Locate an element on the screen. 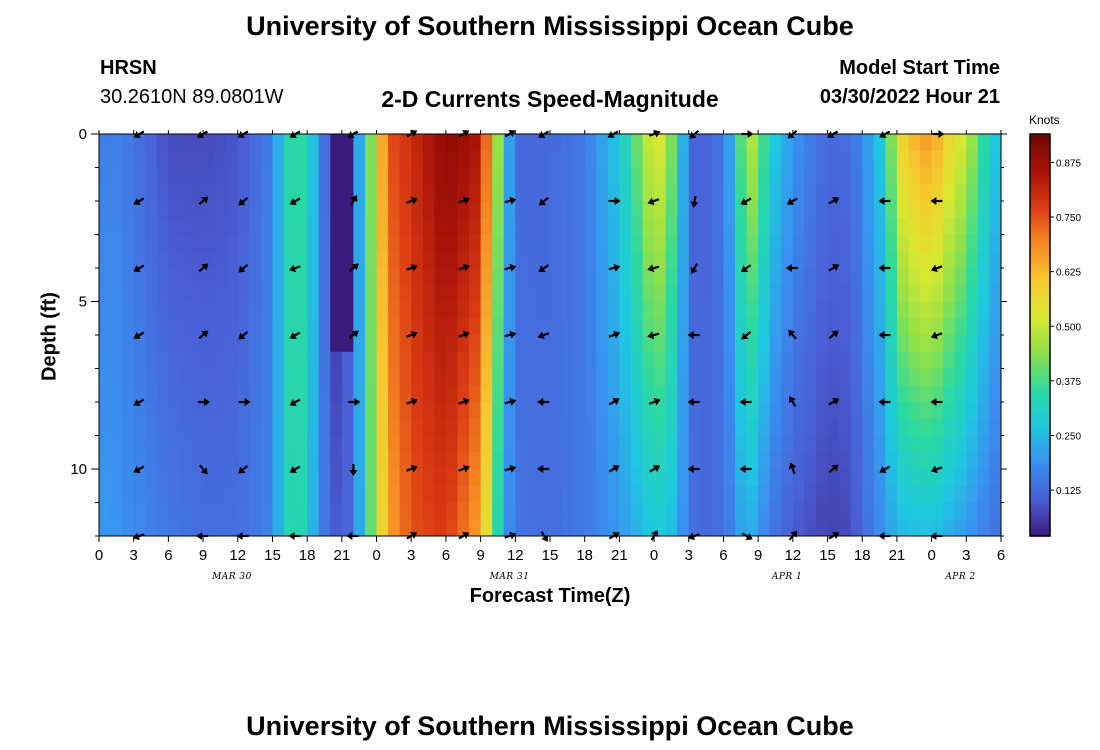 The image size is (1100, 750). x-tick-label: 21 is located at coordinates (897, 555).